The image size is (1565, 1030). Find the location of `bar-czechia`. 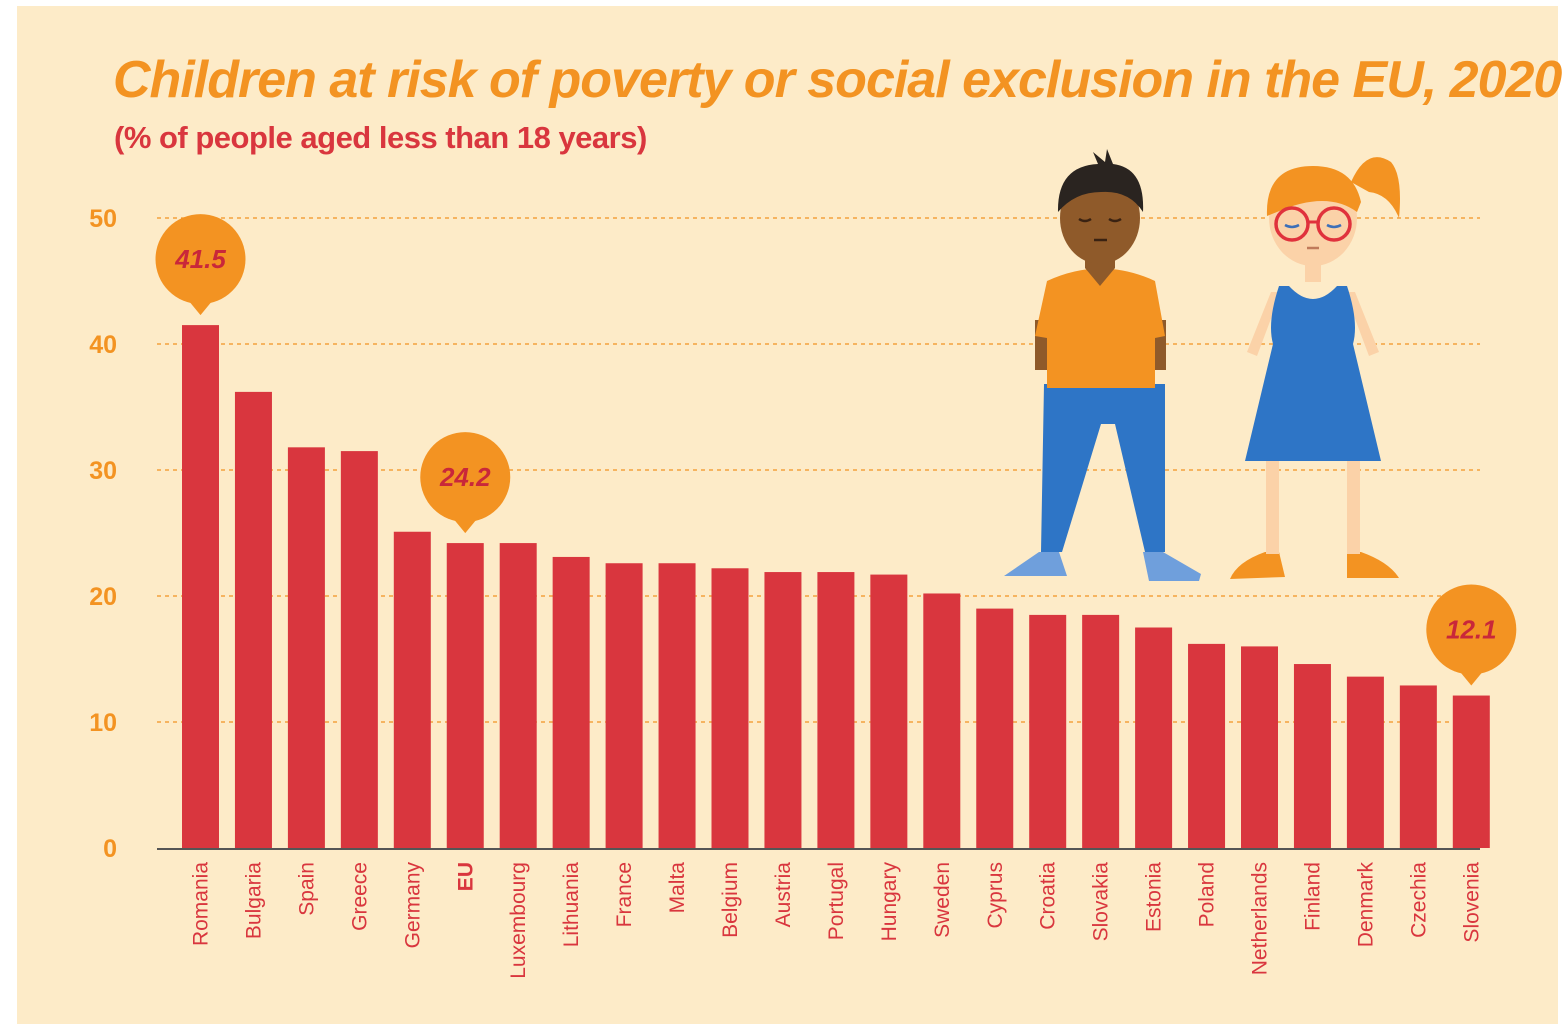

bar-czechia is located at coordinates (1418, 766).